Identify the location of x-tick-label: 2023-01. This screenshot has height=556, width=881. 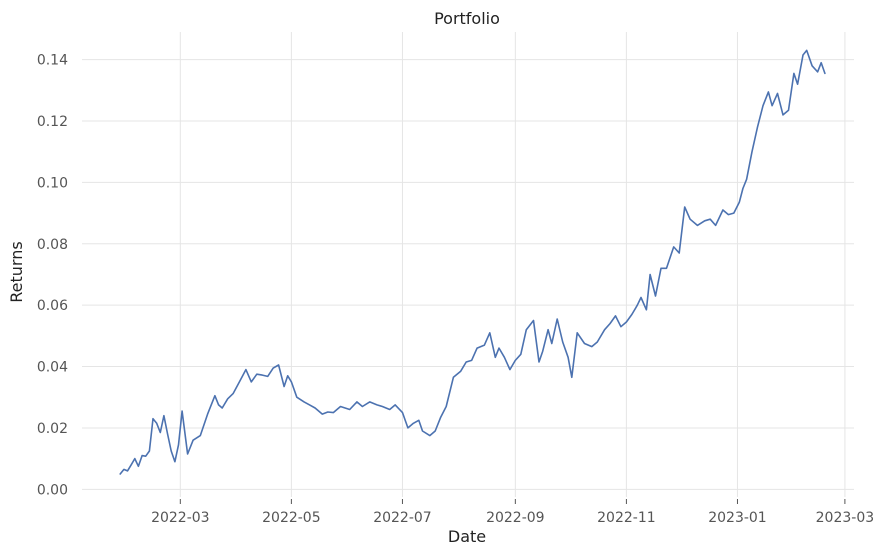
(737, 518).